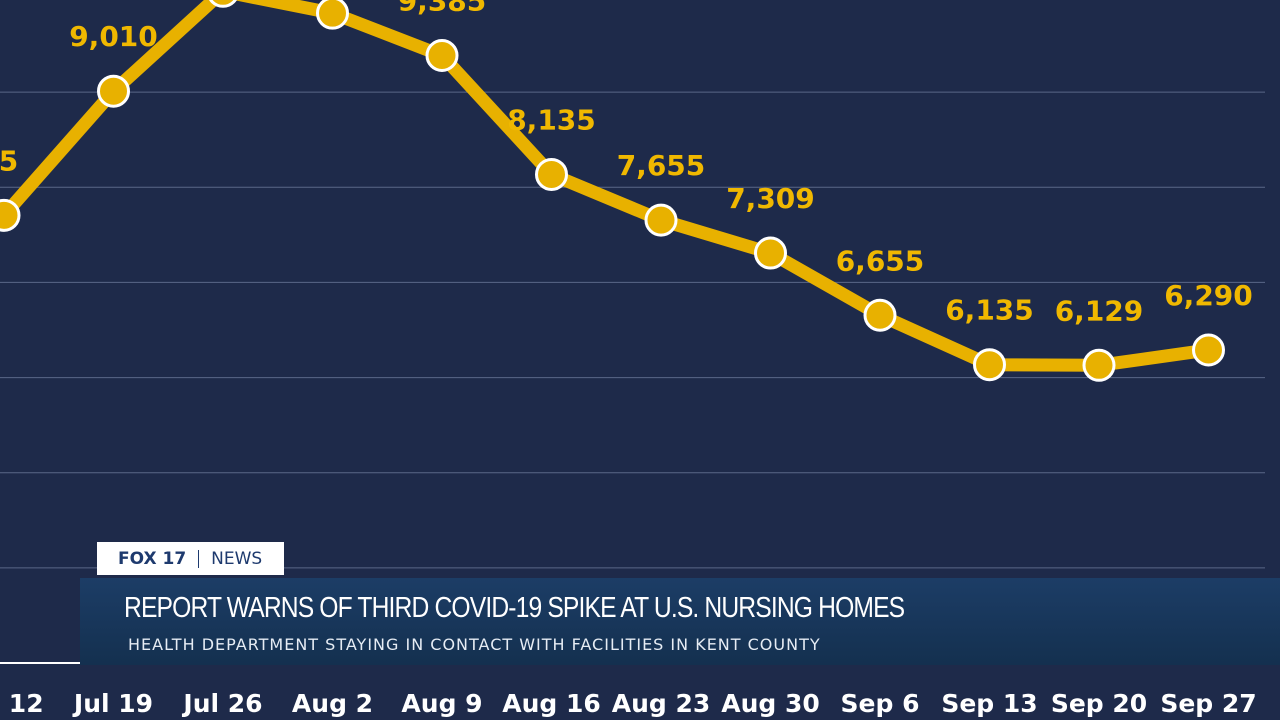 Image resolution: width=1280 pixels, height=720 pixels. I want to click on x-tick-label: Aug 9, so click(441, 703).